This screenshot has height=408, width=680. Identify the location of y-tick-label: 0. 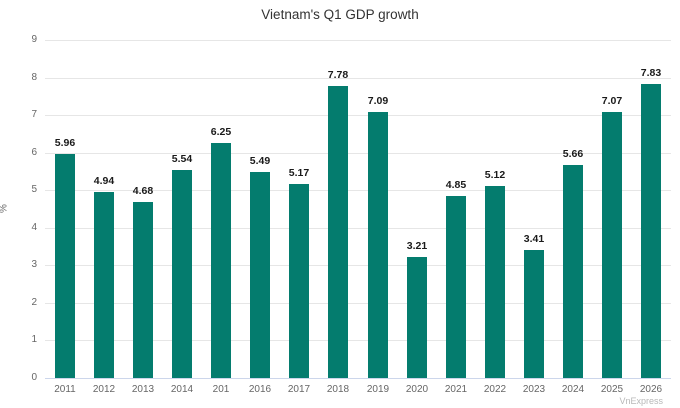
(34, 377).